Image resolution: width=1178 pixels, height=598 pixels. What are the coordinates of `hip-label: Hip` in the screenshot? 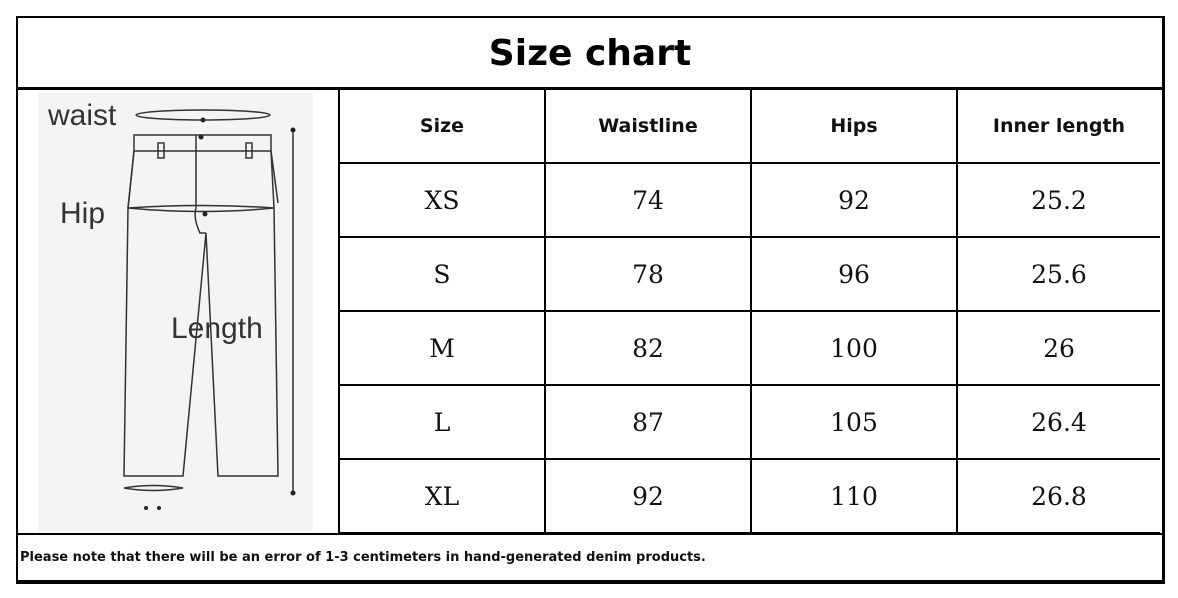 It's located at (82, 213).